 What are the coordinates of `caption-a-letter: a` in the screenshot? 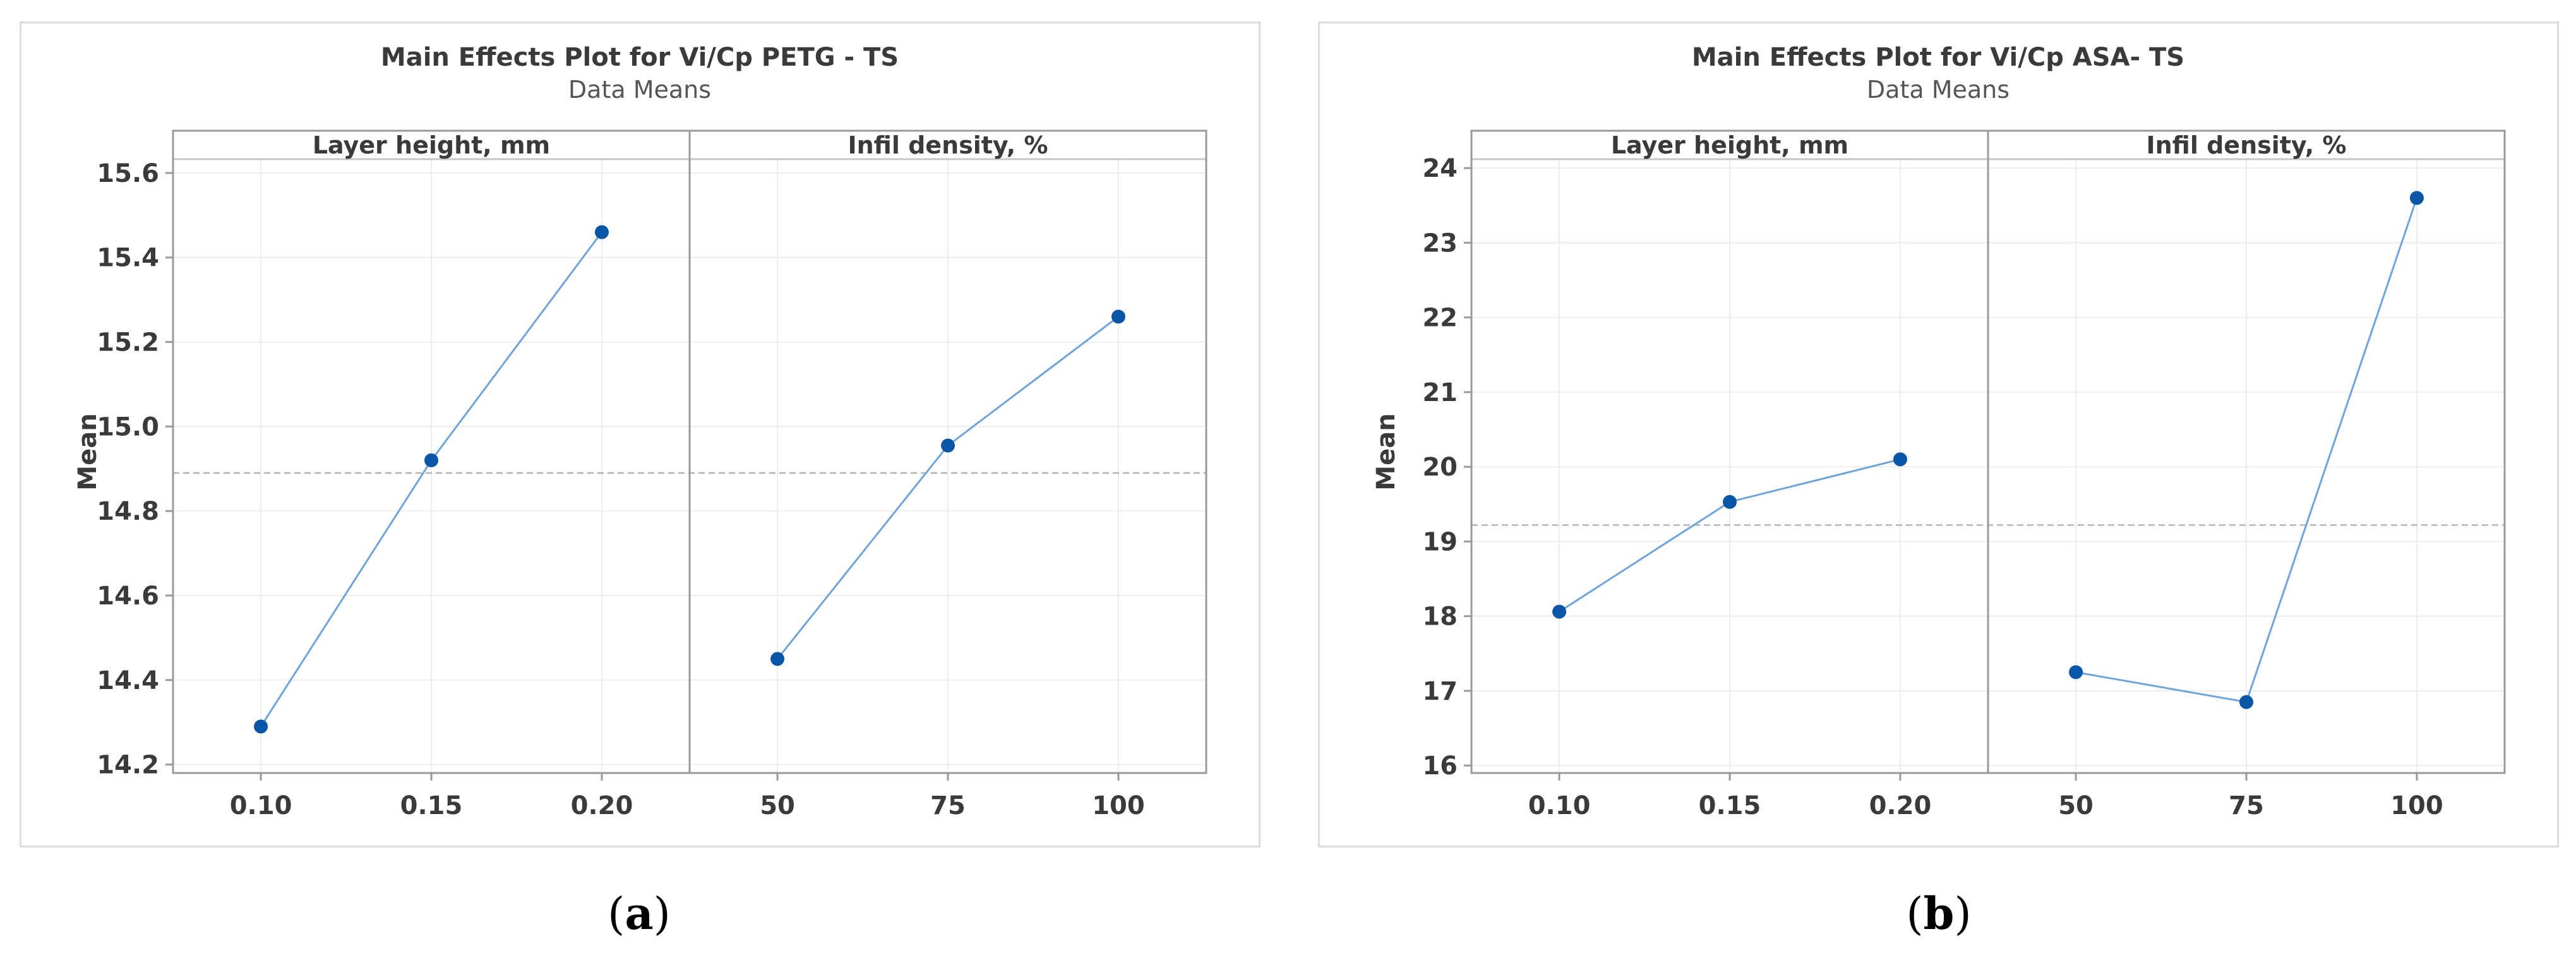 It's located at (639, 913).